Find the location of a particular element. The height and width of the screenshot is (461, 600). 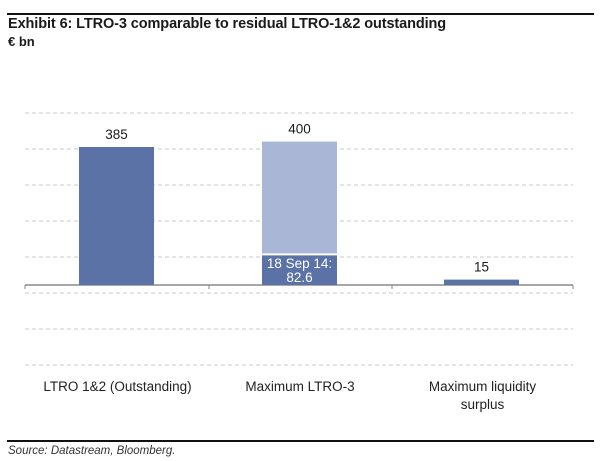

segment-label: 18 Sep 14: is located at coordinates (299, 263).